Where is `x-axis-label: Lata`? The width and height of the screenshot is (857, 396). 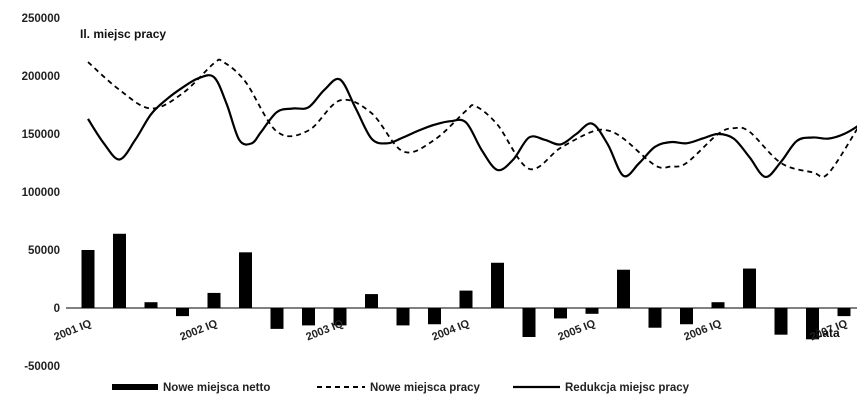
x-axis-label: Lata is located at coordinates (827, 333).